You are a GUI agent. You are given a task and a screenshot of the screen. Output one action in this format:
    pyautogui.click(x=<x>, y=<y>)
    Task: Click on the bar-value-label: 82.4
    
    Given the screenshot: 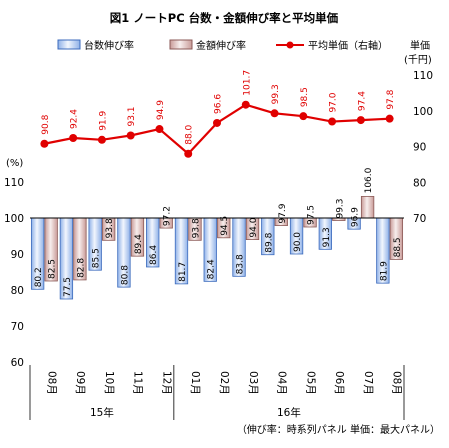 What is the action you would take?
    pyautogui.click(x=212, y=269)
    